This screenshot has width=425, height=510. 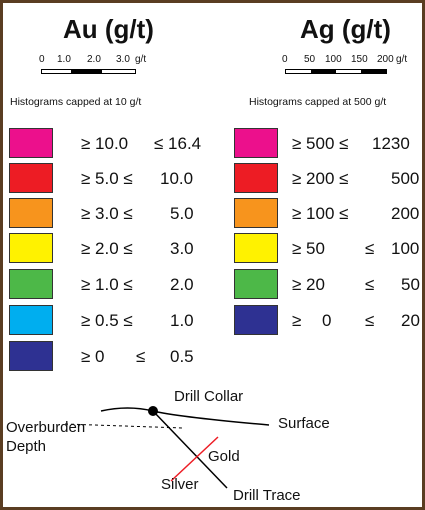 What do you see at coordinates (318, 102) in the screenshot?
I see `ag-caption: Histograms capped at 500 g/t` at bounding box center [318, 102].